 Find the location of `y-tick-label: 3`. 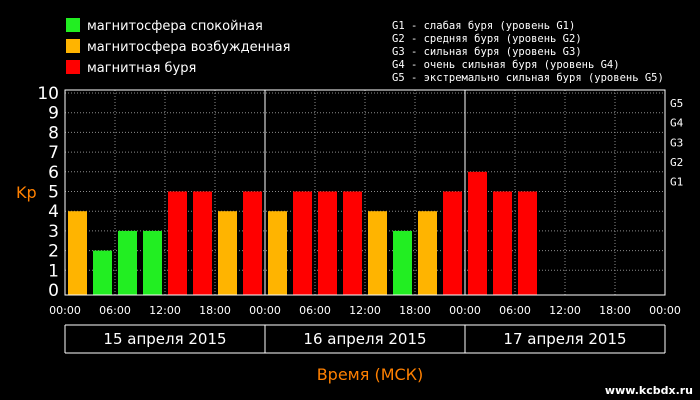

y-tick-label: 3 is located at coordinates (53, 232).